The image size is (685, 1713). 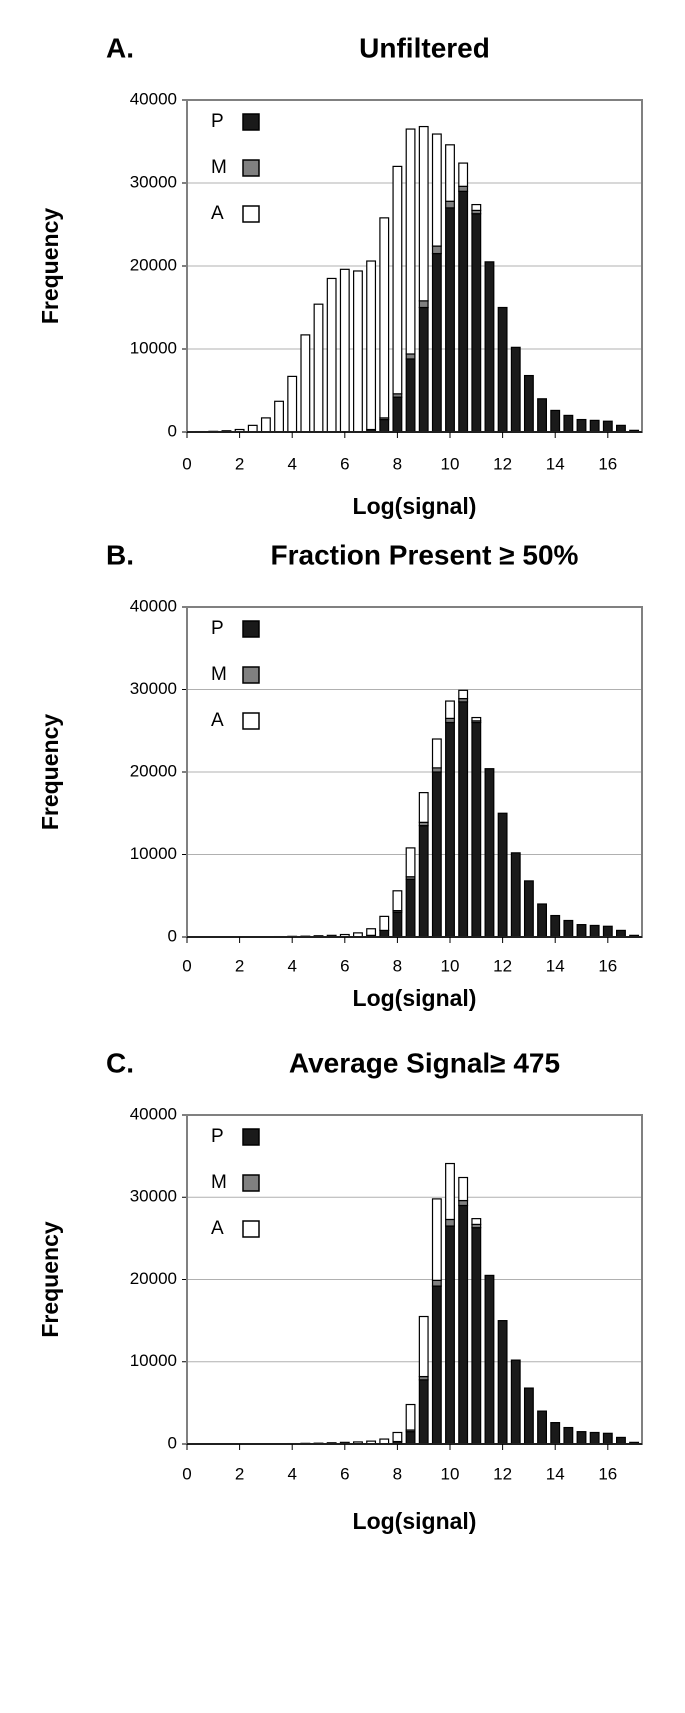 I want to click on legend-label: A, so click(x=217, y=213).